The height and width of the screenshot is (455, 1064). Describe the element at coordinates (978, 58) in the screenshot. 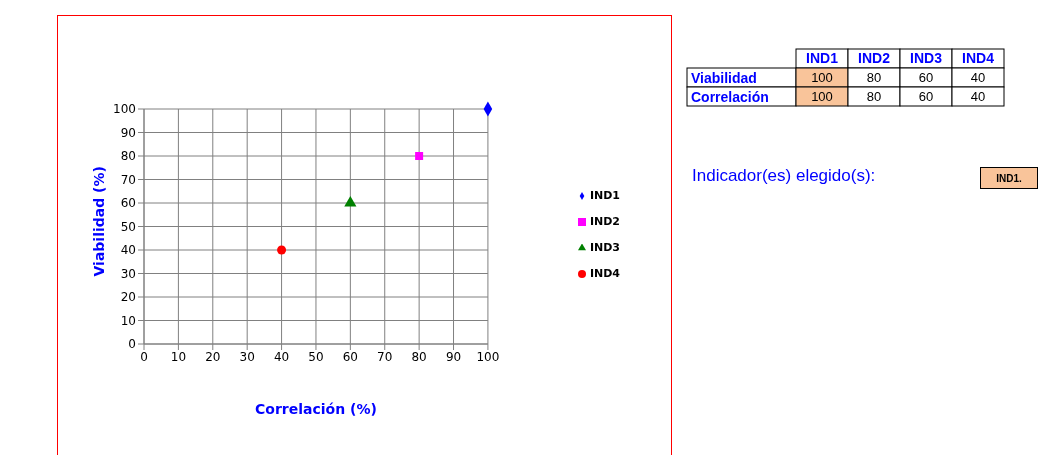

I see `x-tick-label: IND4` at that location.